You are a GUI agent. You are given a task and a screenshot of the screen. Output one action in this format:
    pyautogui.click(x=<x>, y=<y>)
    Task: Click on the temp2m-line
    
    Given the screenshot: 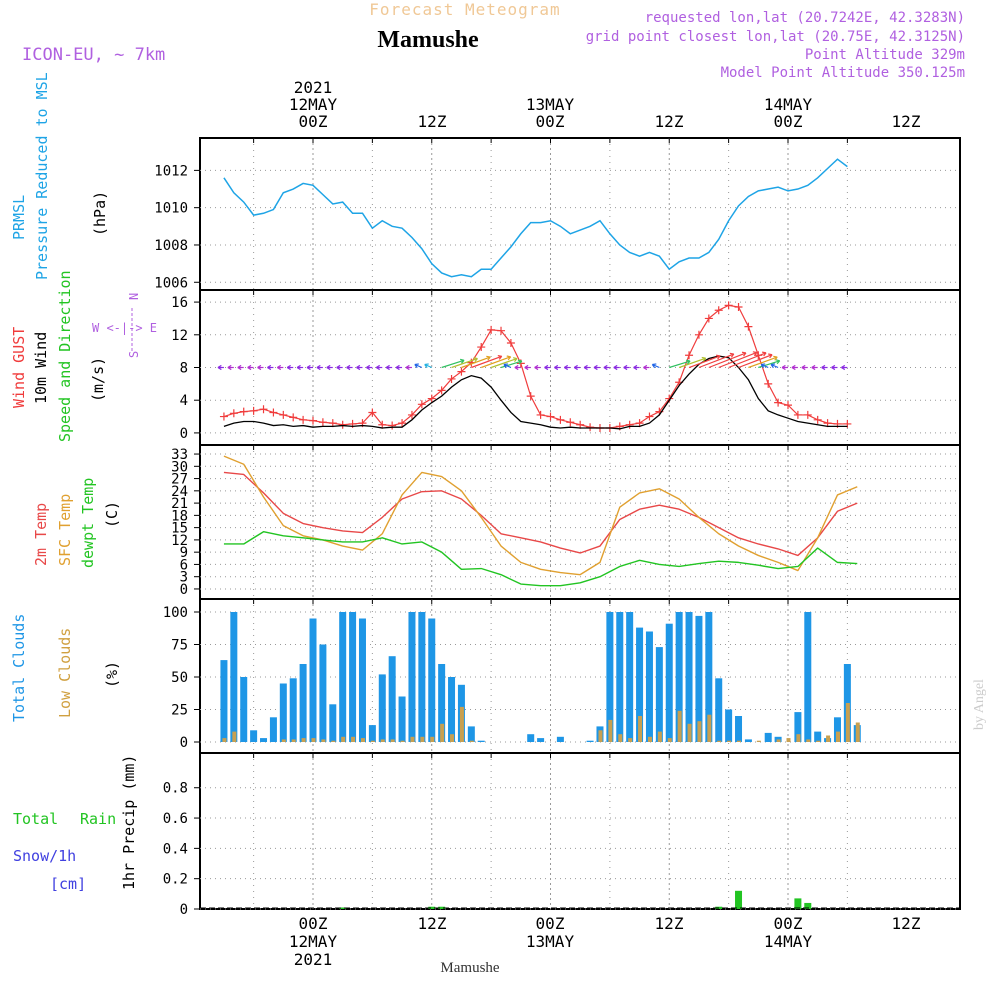 What is the action you would take?
    pyautogui.click(x=540, y=514)
    